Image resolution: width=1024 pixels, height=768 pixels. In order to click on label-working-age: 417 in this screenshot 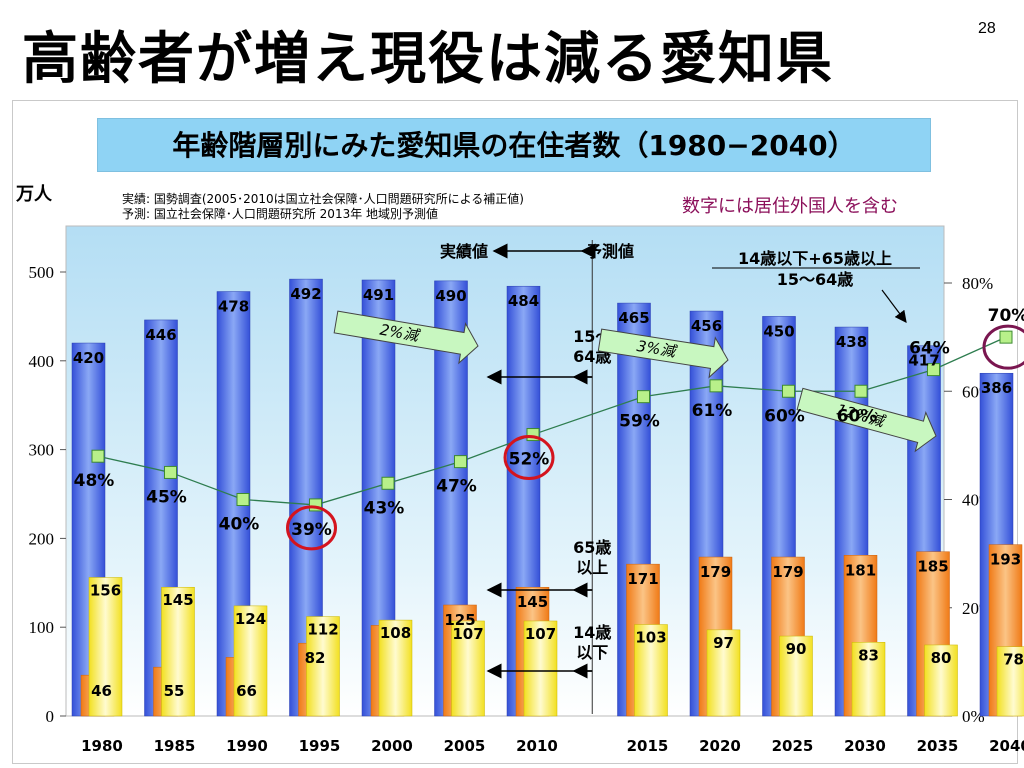, I will do `click(923, 361)`.